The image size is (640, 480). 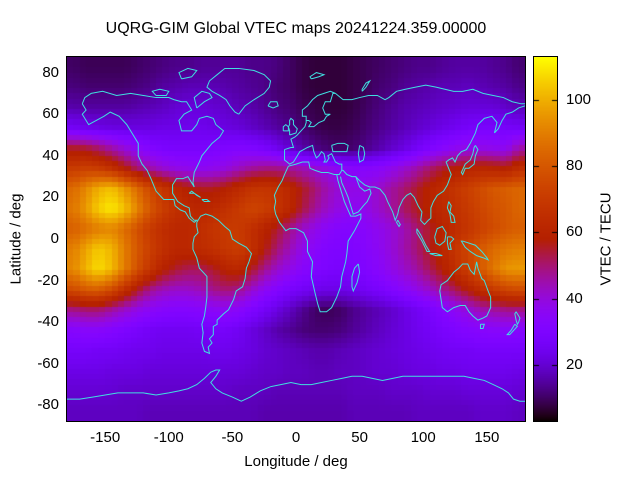 What do you see at coordinates (54, 238) in the screenshot?
I see `y-tick-label: 0` at bounding box center [54, 238].